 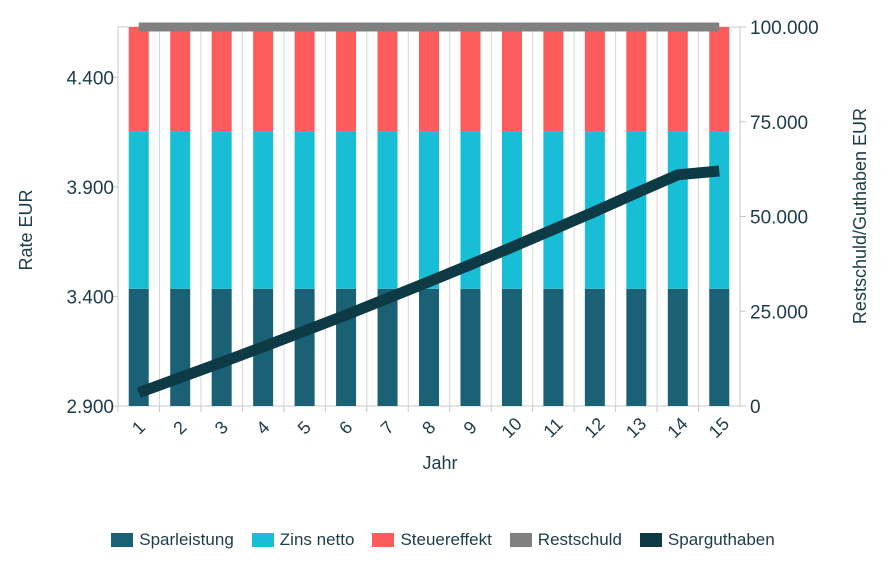 What do you see at coordinates (439, 463) in the screenshot?
I see `x-axis-label: Jahr` at bounding box center [439, 463].